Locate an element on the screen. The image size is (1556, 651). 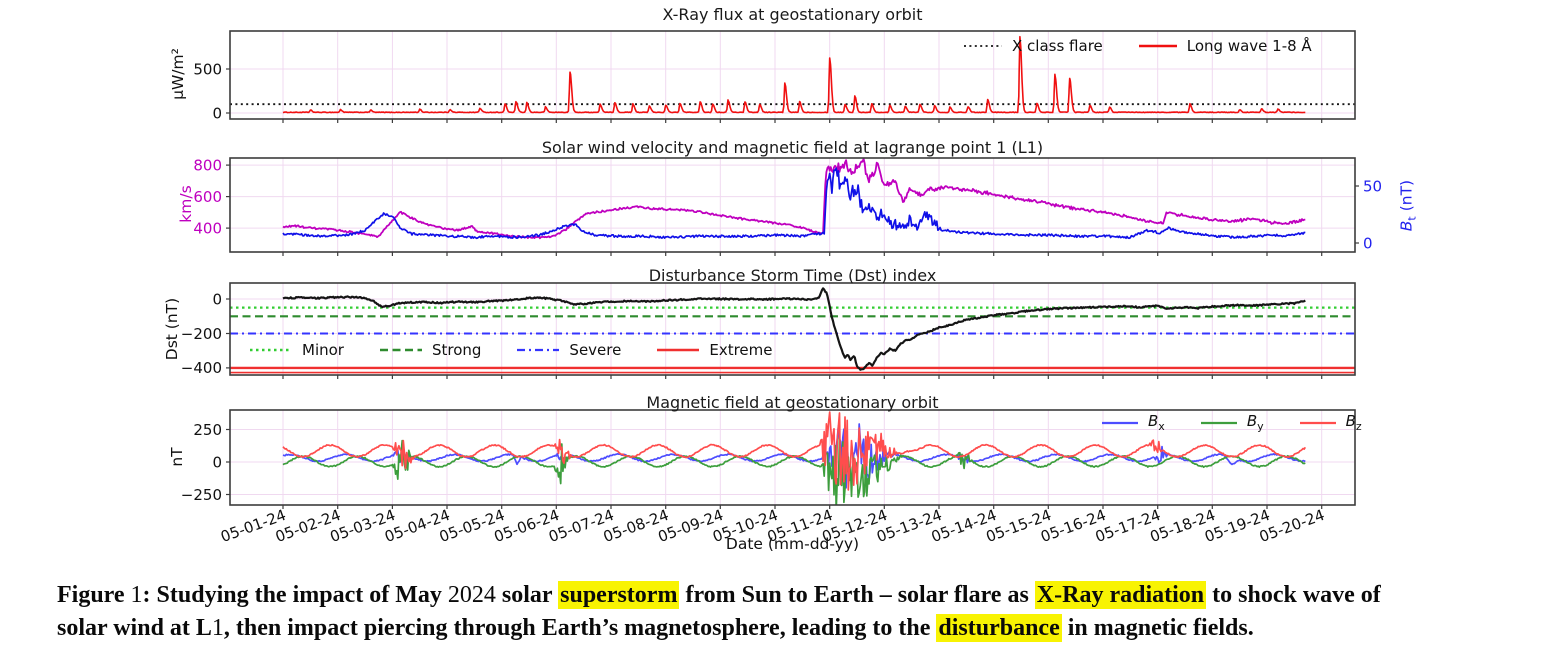
legend-label: Strong is located at coordinates (456, 350).